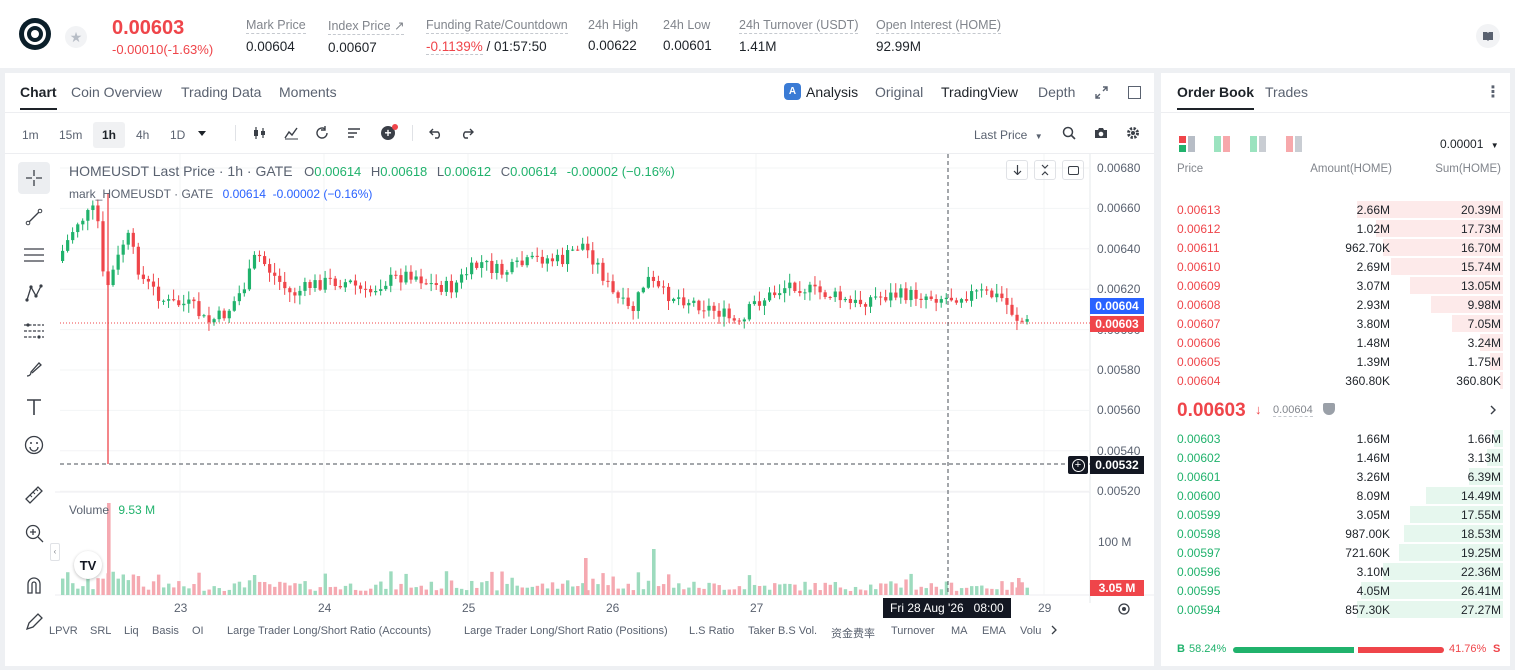  What do you see at coordinates (1337, 228) in the screenshot?
I see `ask-row: 0.00612 1.02M 17.73M` at bounding box center [1337, 228].